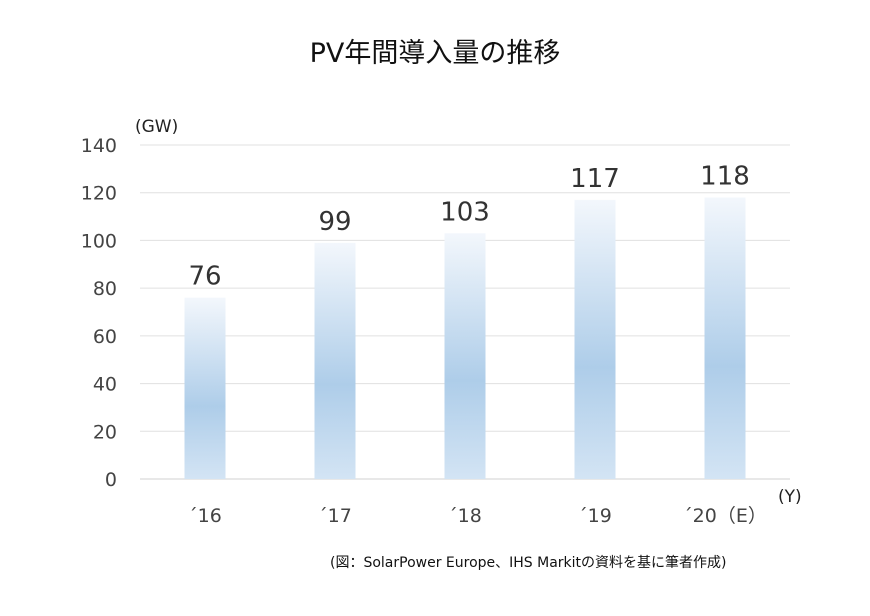  I want to click on chart-title: PV年間導入量の推移, so click(435, 53).